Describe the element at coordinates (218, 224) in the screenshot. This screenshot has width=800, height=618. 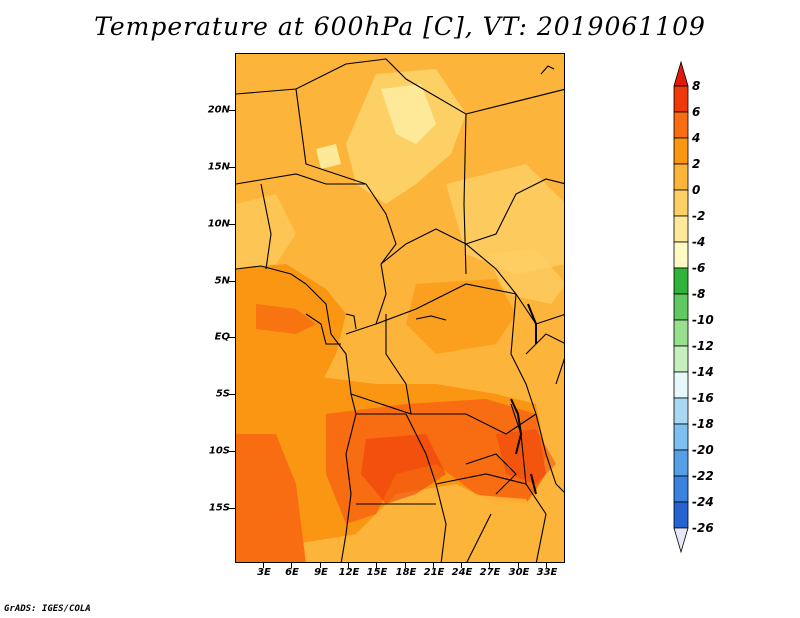
I see `lat-label-10n: 10N` at that location.